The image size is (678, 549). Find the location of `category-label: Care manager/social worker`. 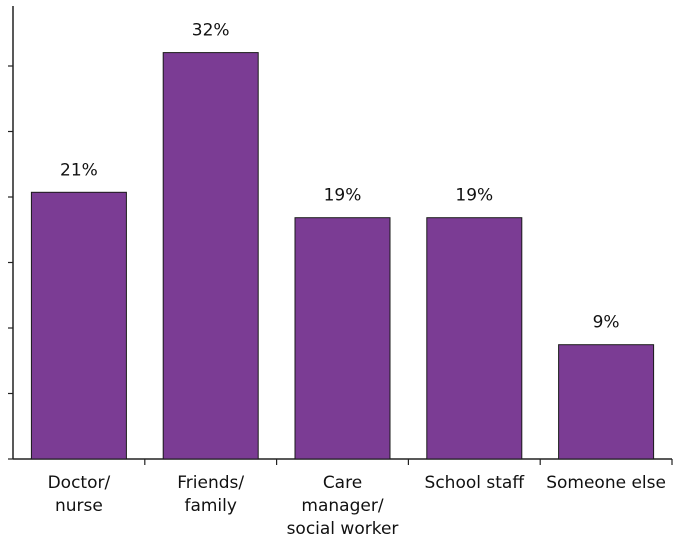

category-label: Care manager/social worker is located at coordinates (343, 506).